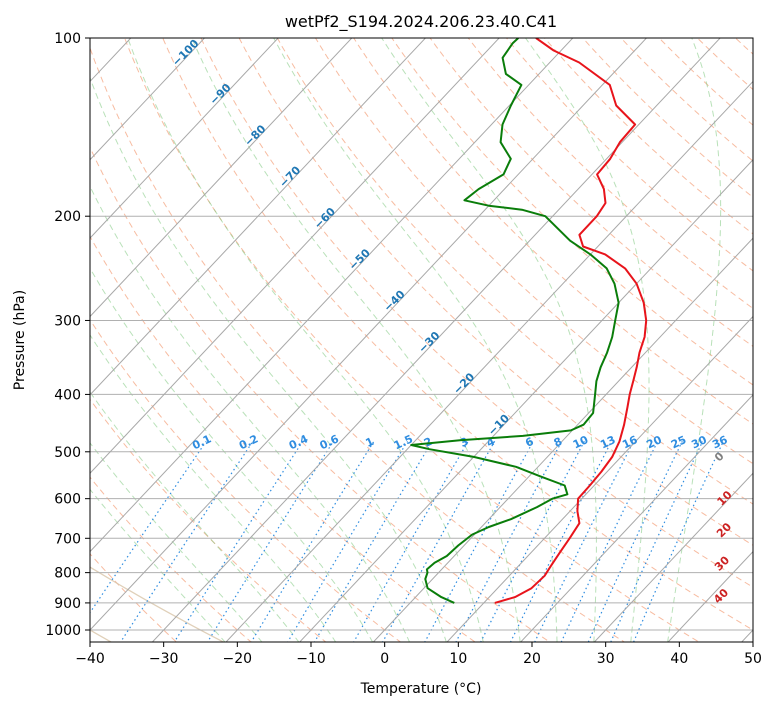  What do you see at coordinates (67, 500) in the screenshot?
I see `y-tick-label: 600` at bounding box center [67, 500].